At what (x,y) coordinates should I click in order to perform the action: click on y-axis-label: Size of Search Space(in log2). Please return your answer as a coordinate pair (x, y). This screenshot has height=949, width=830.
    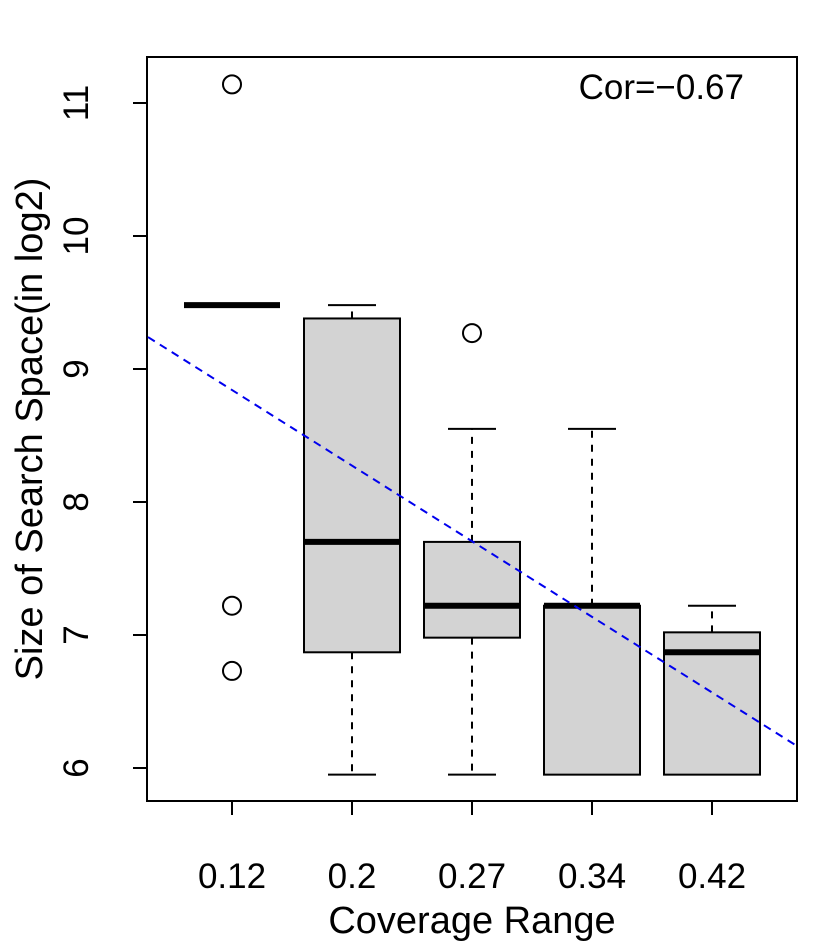
    Looking at the image, I should click on (30, 429).